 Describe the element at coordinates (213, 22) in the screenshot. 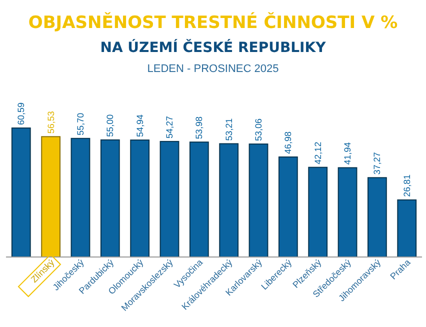

I see `chart-title: OBJASNĚNOST TRESTNÉ ČINNOSTI V %` at that location.